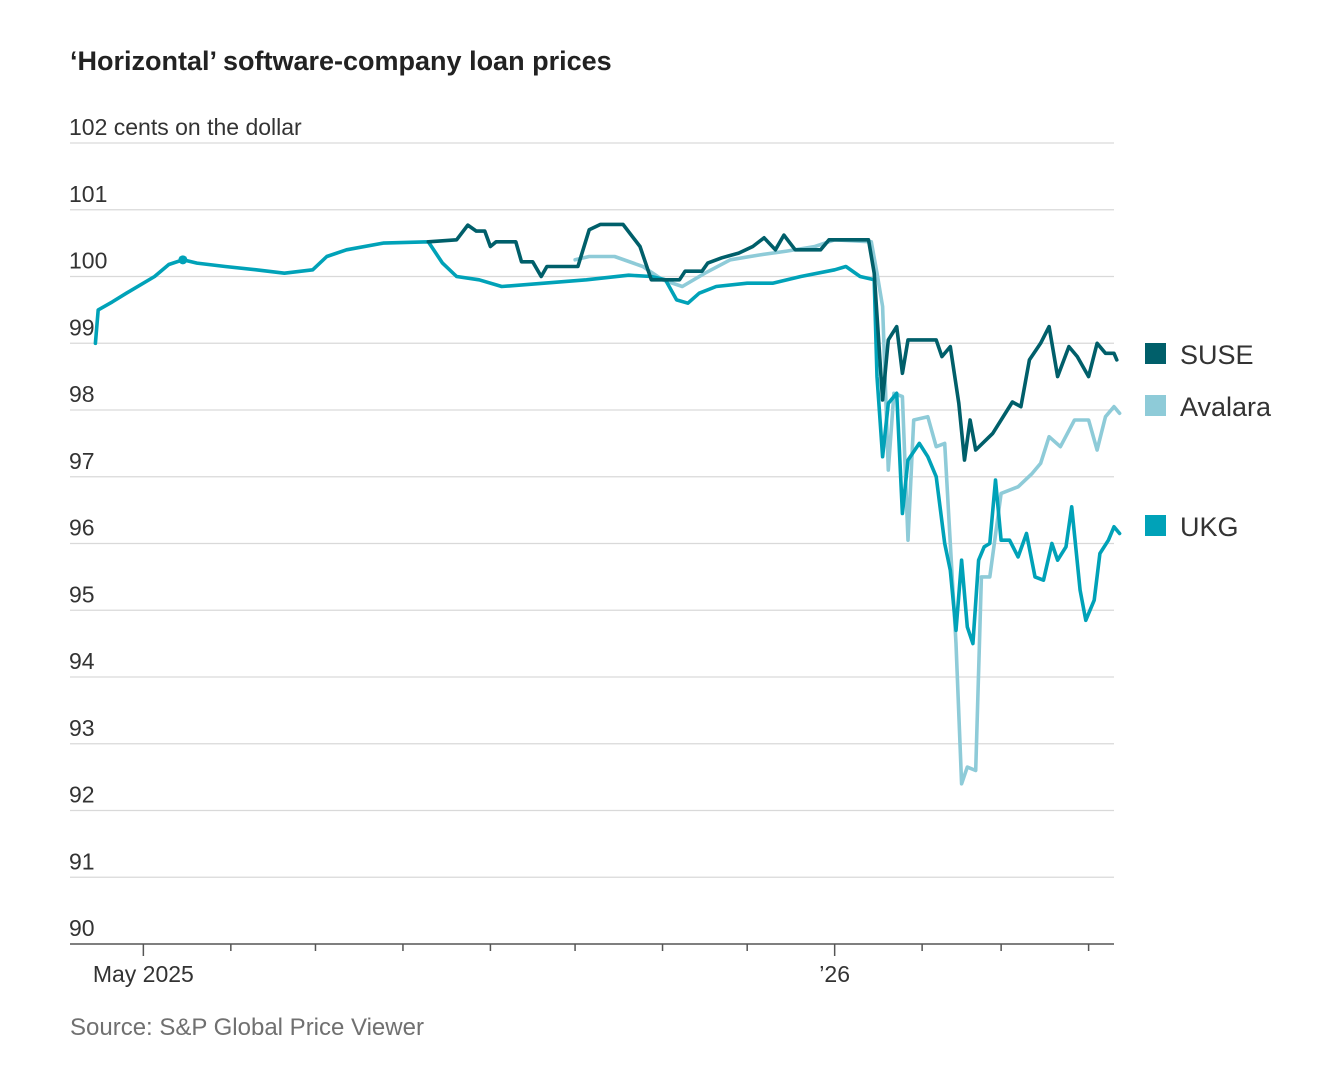  Describe the element at coordinates (82, 661) in the screenshot. I see `y-tick-label-94: 94` at that location.